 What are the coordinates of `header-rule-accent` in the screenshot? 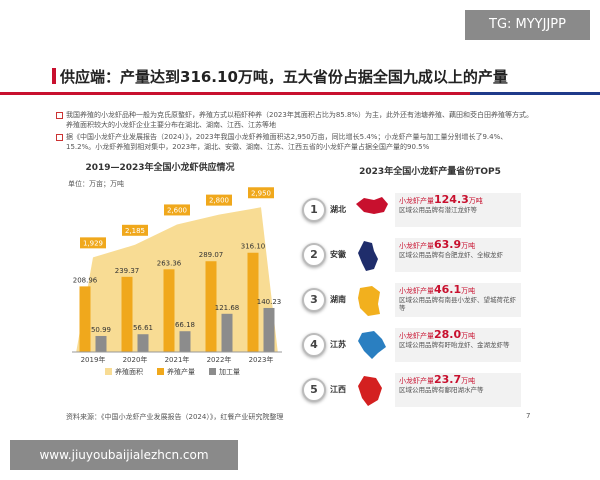 It's located at (535, 93).